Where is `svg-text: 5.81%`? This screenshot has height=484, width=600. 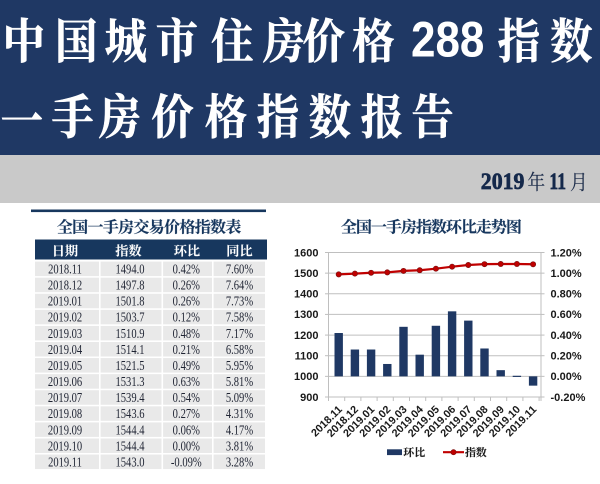 svg-text: 5.81% is located at coordinates (239, 381).